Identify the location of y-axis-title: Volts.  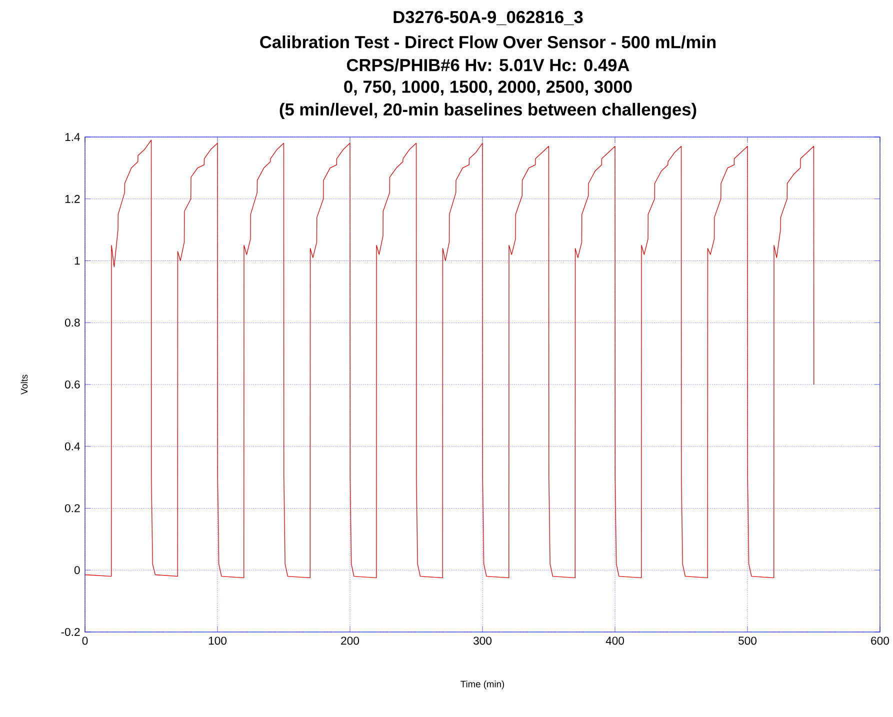
(24, 384).